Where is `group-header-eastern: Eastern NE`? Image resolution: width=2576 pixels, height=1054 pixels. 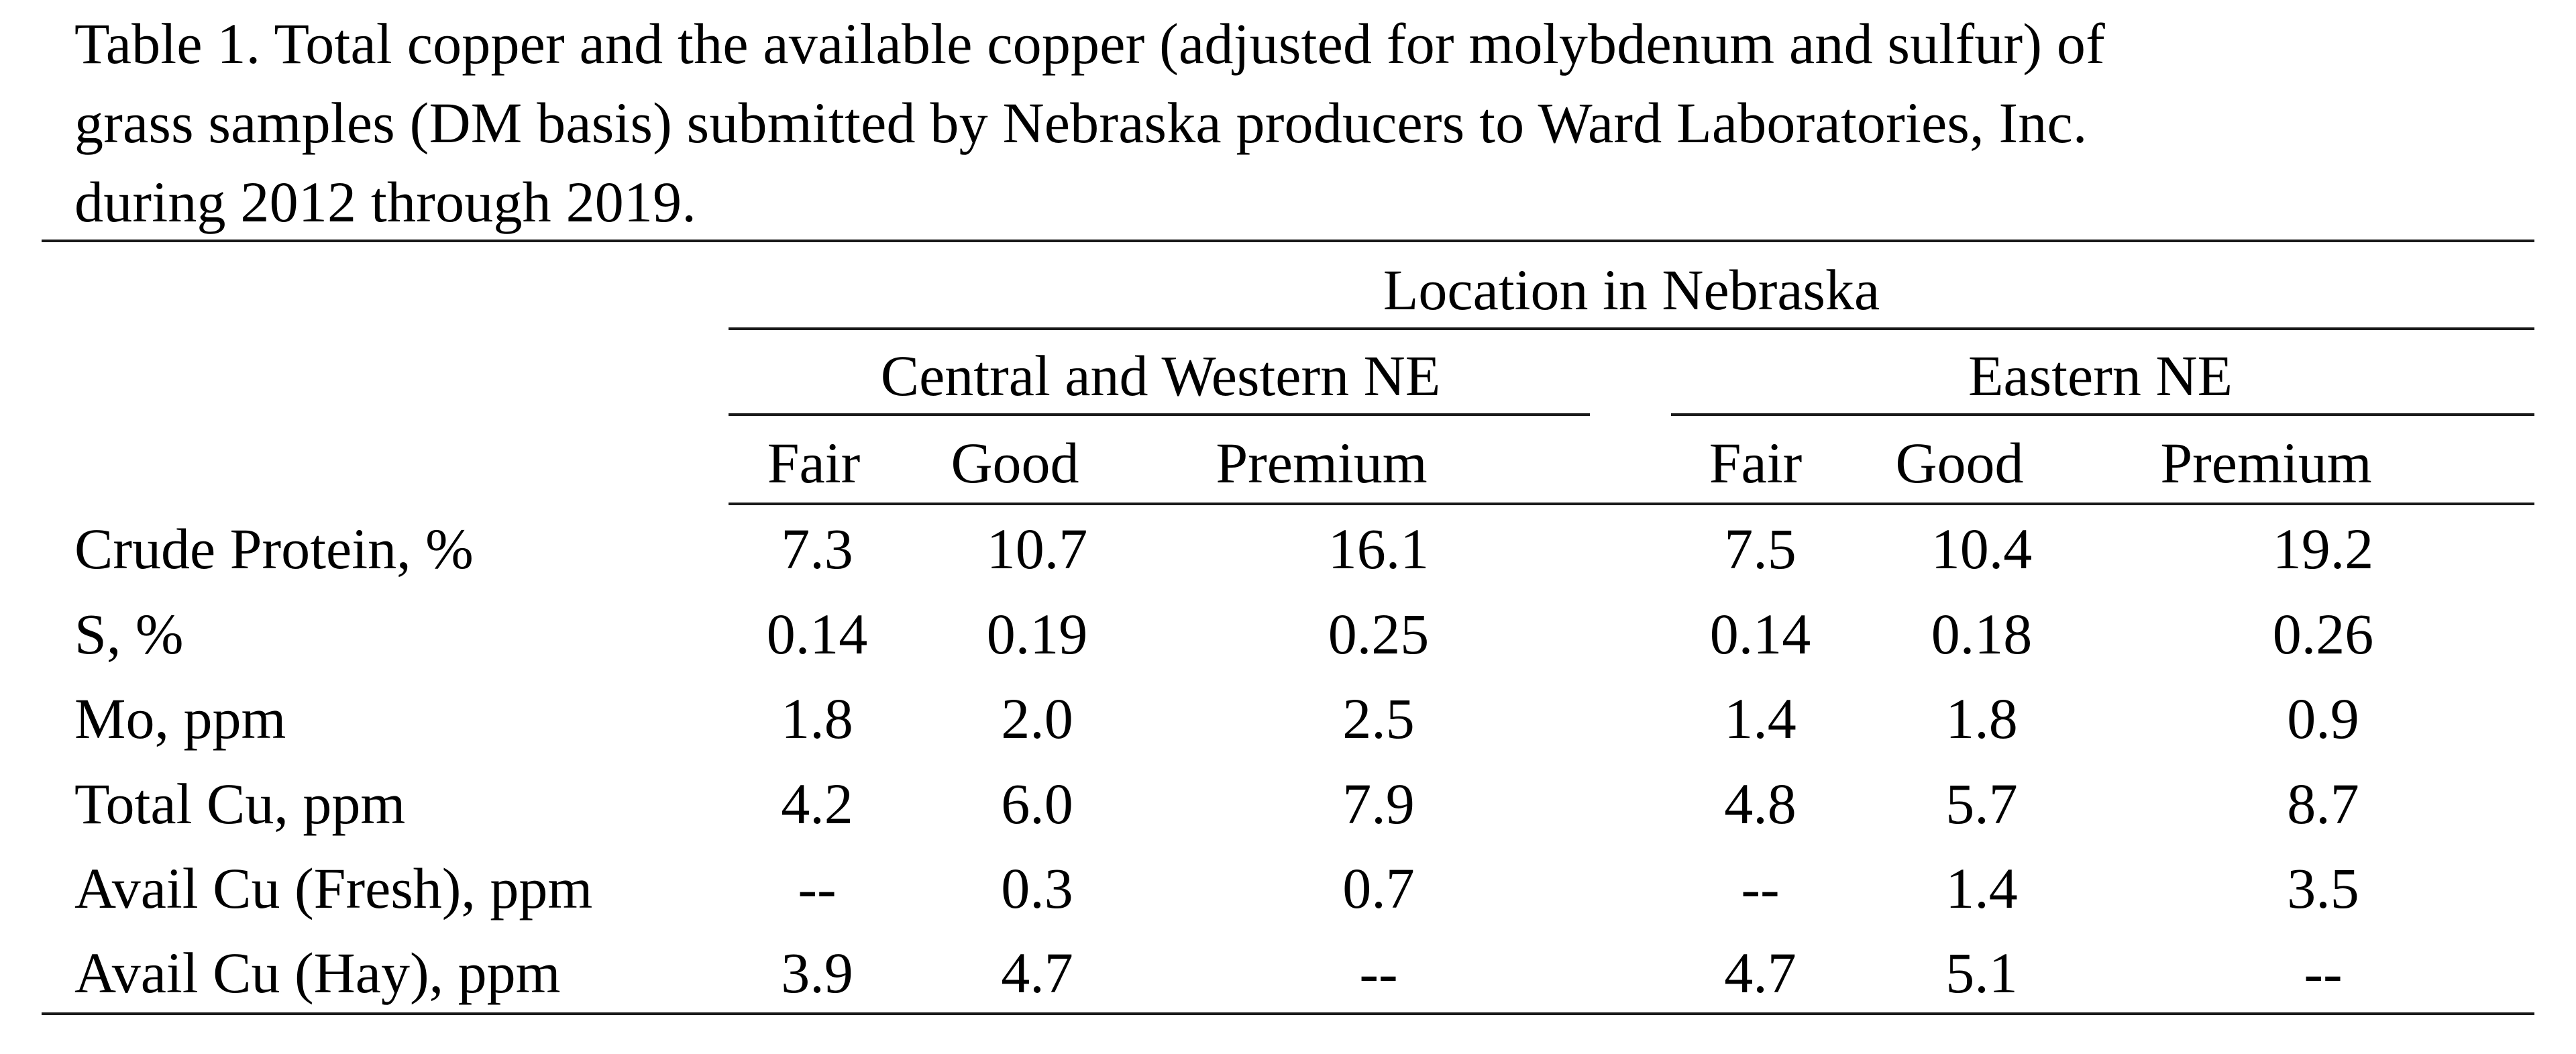
group-header-eastern: Eastern NE is located at coordinates (2100, 376).